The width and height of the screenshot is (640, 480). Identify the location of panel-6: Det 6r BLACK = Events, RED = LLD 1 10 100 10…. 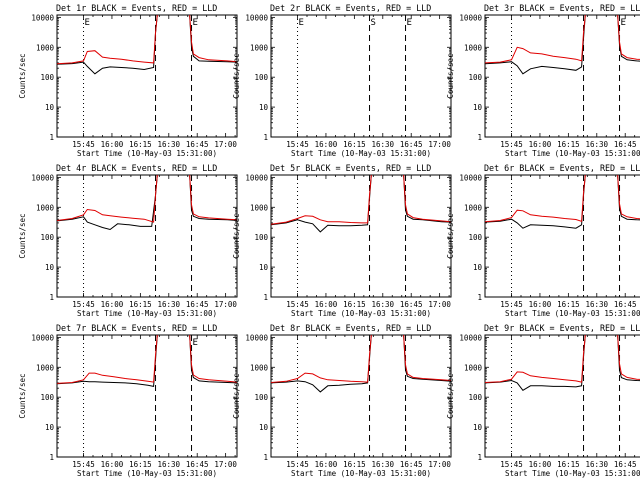
(543, 240).